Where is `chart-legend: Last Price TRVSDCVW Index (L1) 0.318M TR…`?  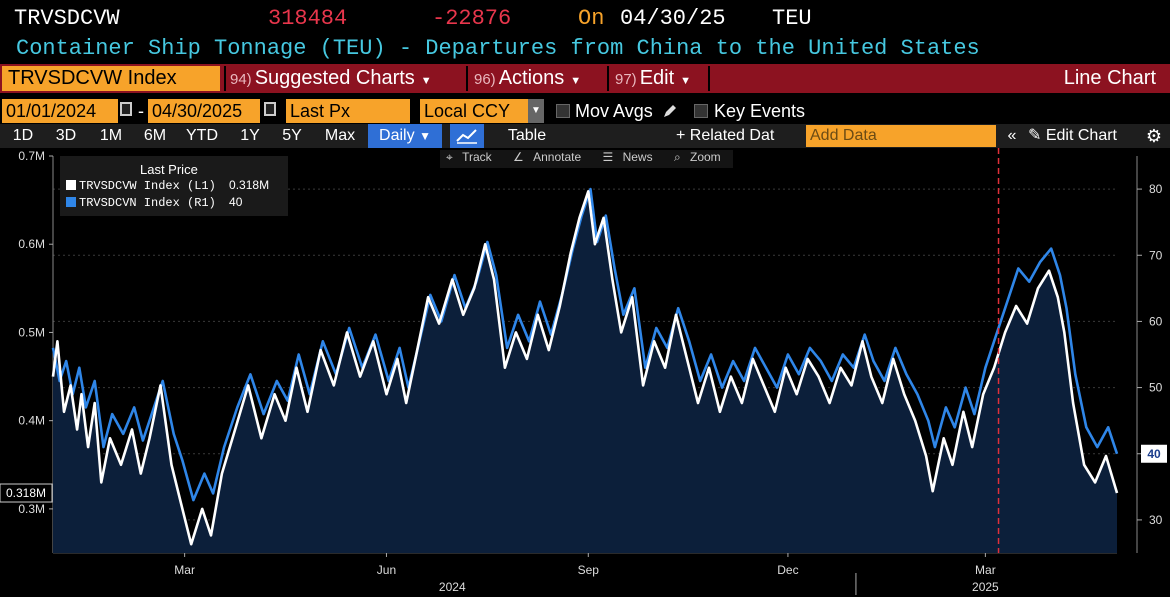
chart-legend: Last Price TRVSDCVW Index (L1) 0.318M TR… is located at coordinates (174, 186).